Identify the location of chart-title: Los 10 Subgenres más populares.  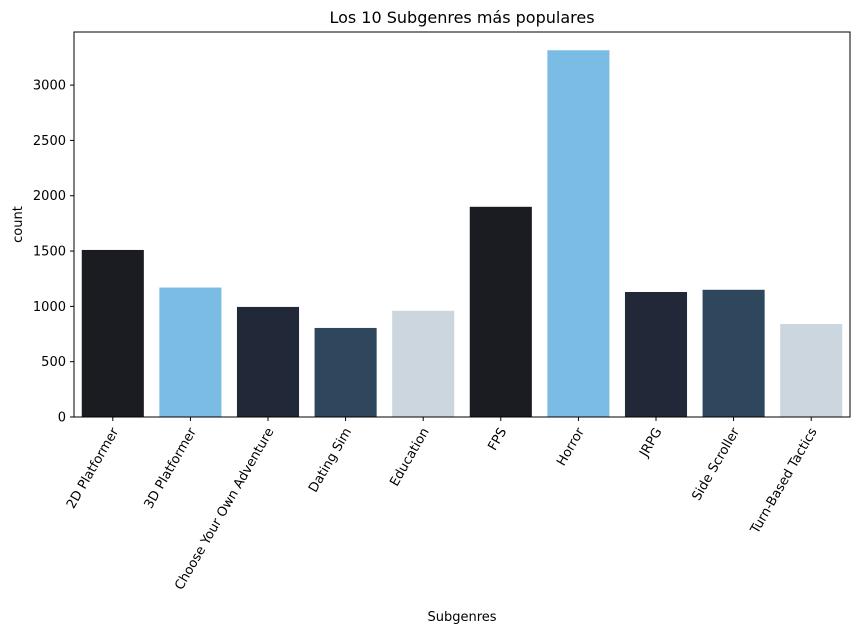
(461, 17).